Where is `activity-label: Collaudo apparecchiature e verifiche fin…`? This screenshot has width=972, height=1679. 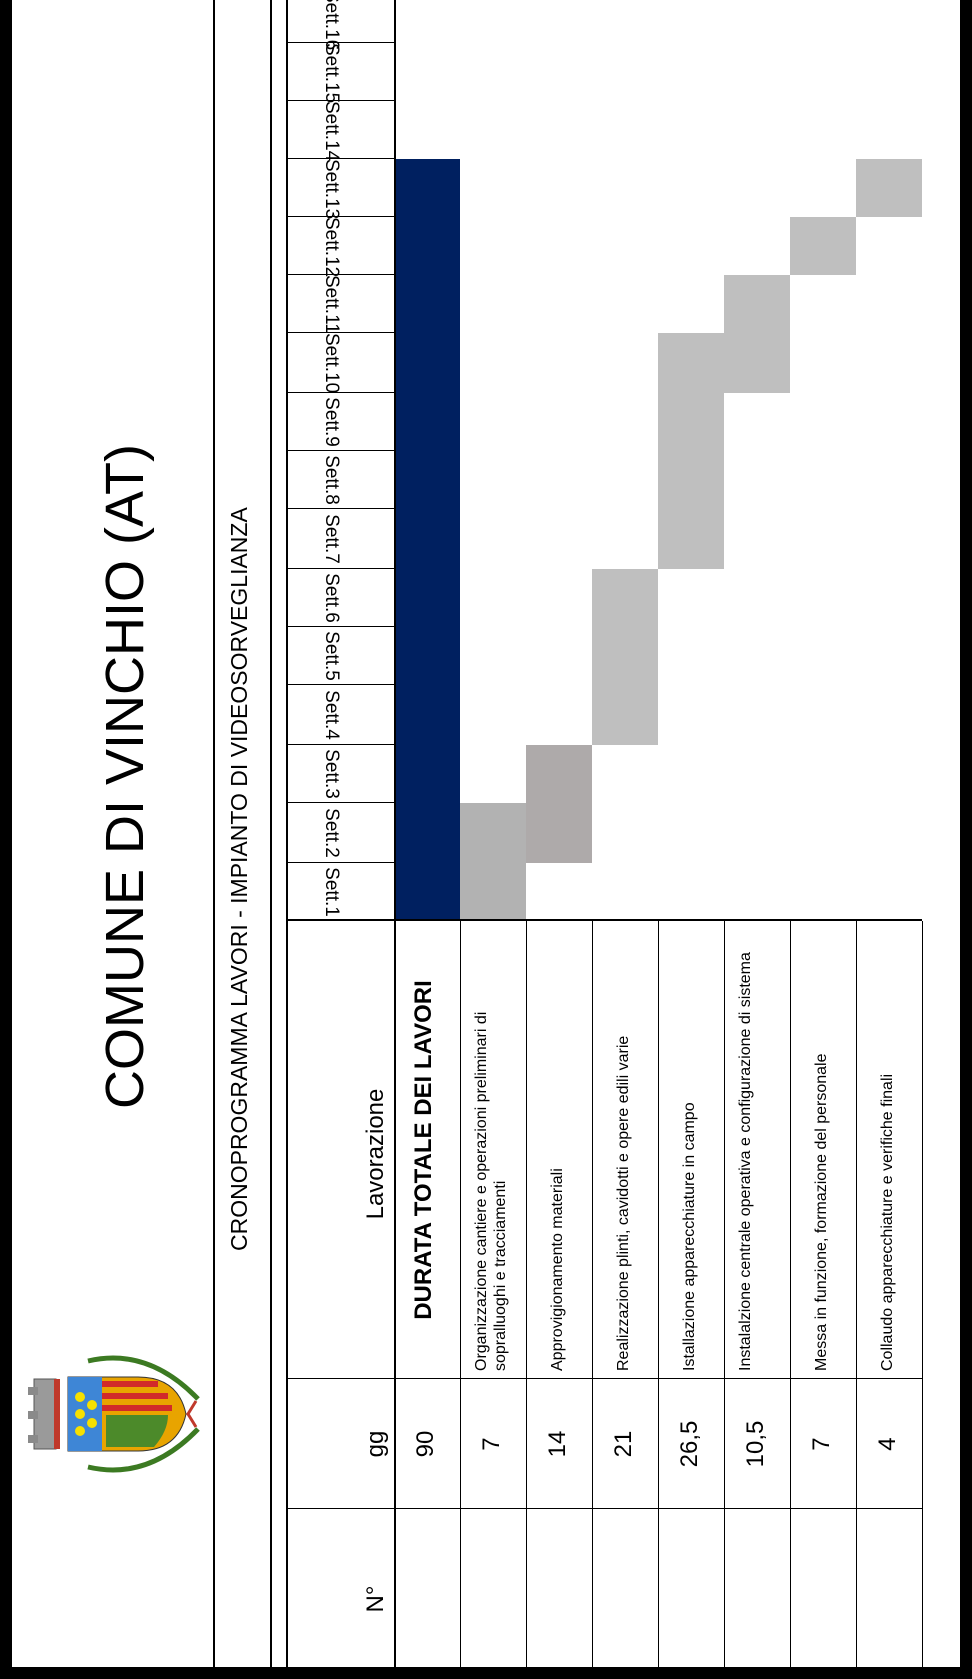 activity-label: Collaudo apparecchiature e verifiche fin… is located at coordinates (887, 1222).